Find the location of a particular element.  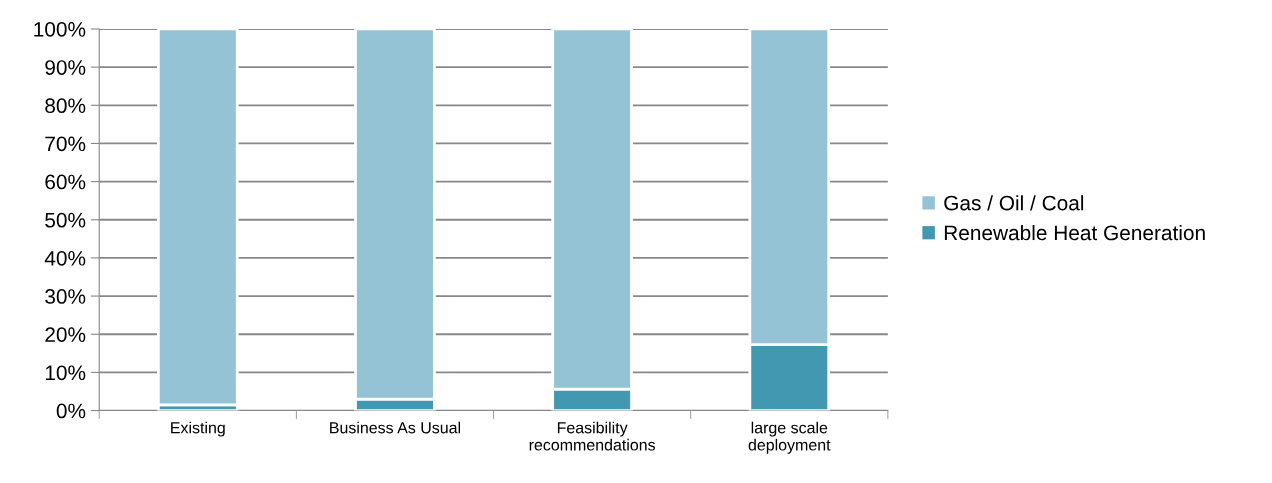

y-tick-label: 20% is located at coordinates (65, 334).